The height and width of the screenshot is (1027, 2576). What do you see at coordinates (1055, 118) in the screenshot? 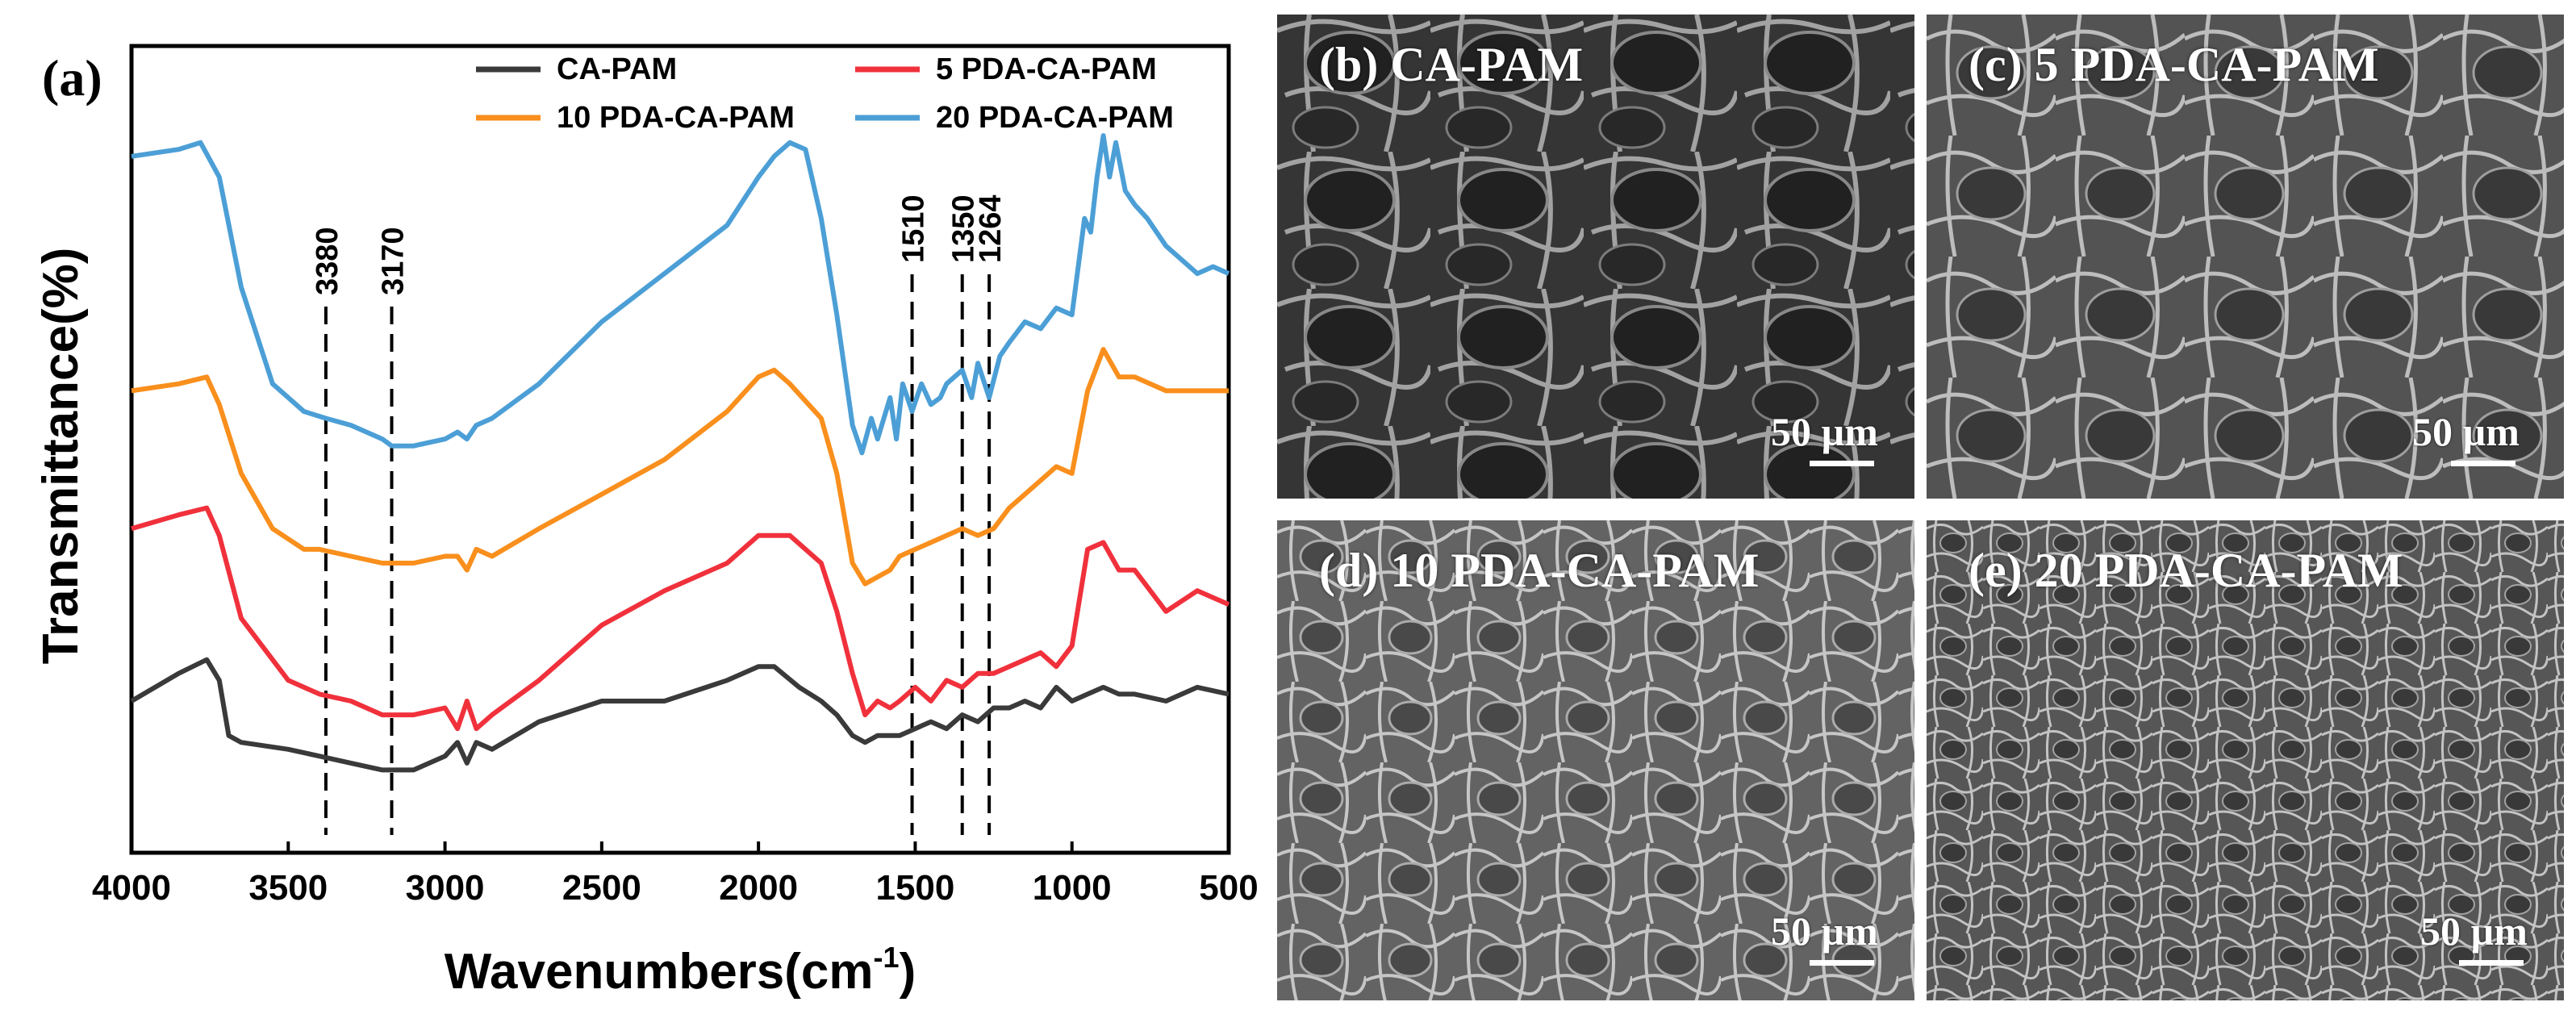
I see `legend-label: 20 PDA-CA-PAM` at bounding box center [1055, 118].